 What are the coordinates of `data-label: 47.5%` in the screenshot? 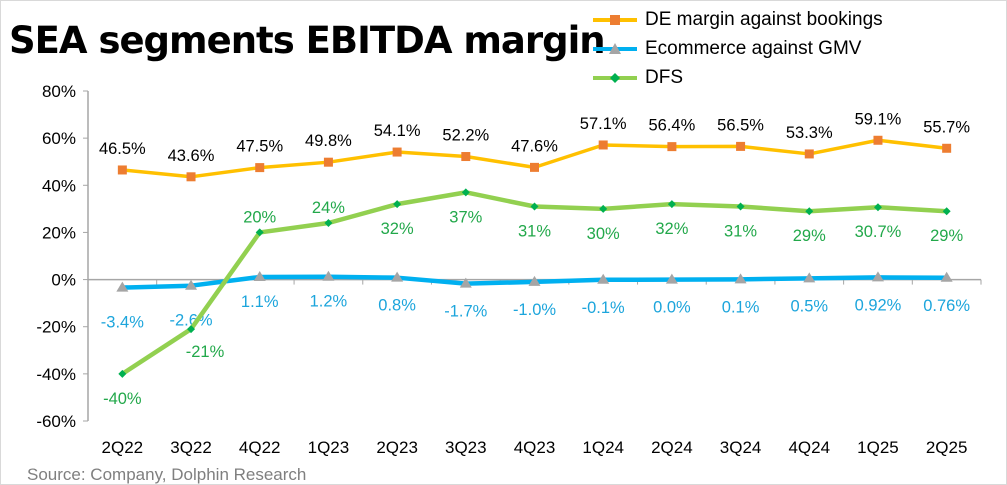 It's located at (259, 147).